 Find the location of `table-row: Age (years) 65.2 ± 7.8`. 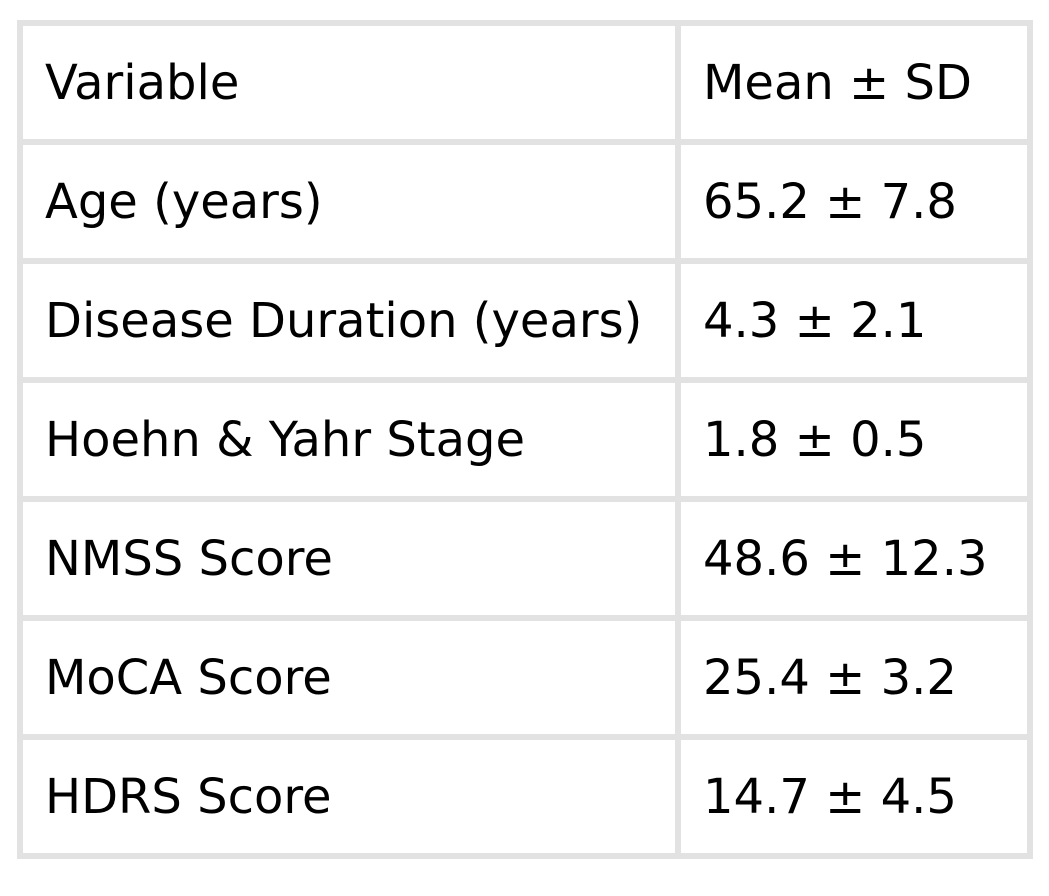

table-row: Age (years) 65.2 ± 7.8 is located at coordinates (525, 201).